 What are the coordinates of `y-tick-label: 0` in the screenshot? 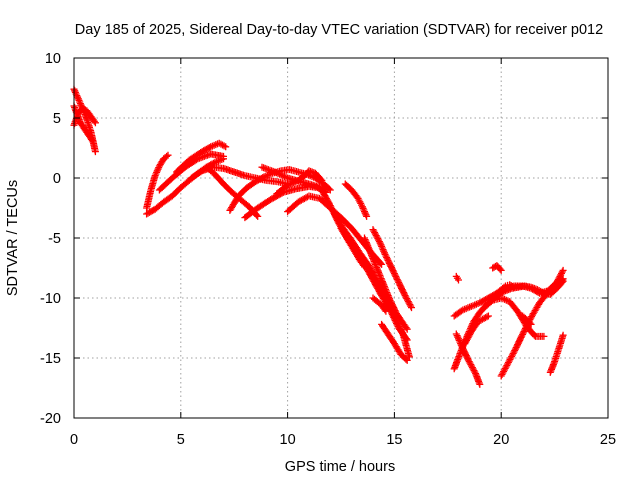 It's located at (57, 179).